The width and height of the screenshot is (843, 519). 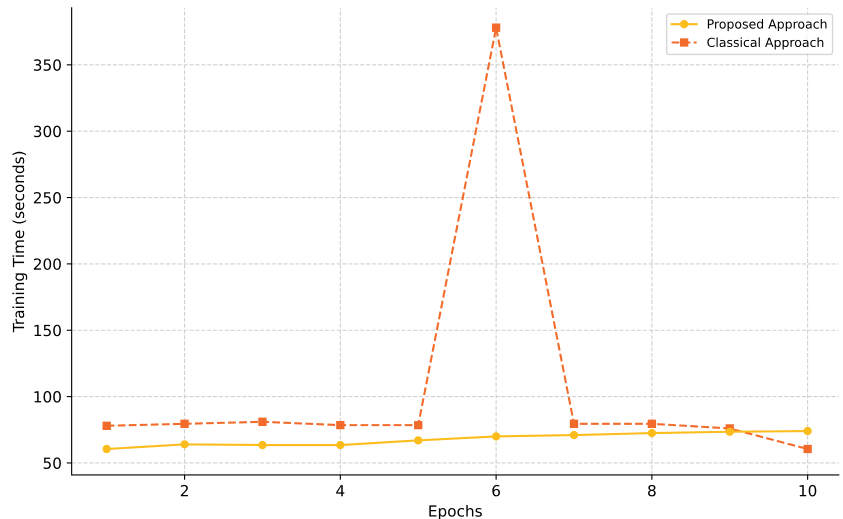 What do you see at coordinates (808, 490) in the screenshot?
I see `x-tick-label: 10` at bounding box center [808, 490].